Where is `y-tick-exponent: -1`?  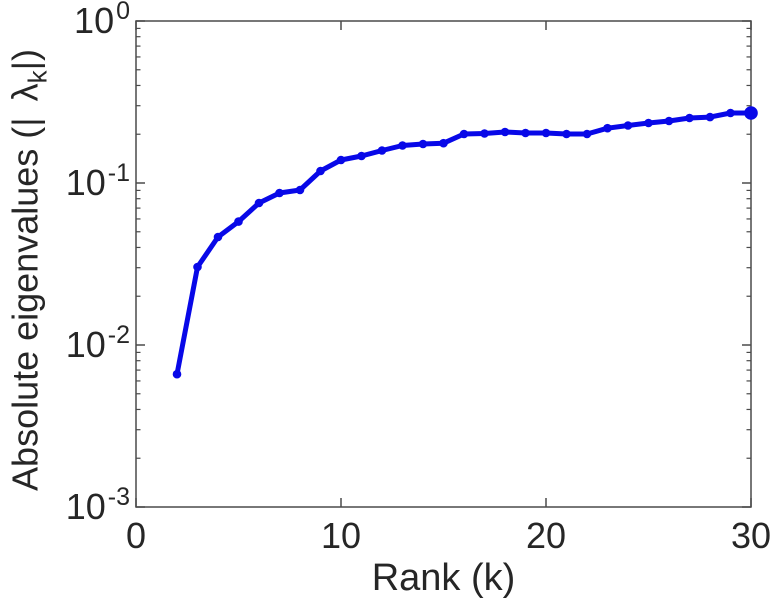
y-tick-exponent: -1 is located at coordinates (118, 173).